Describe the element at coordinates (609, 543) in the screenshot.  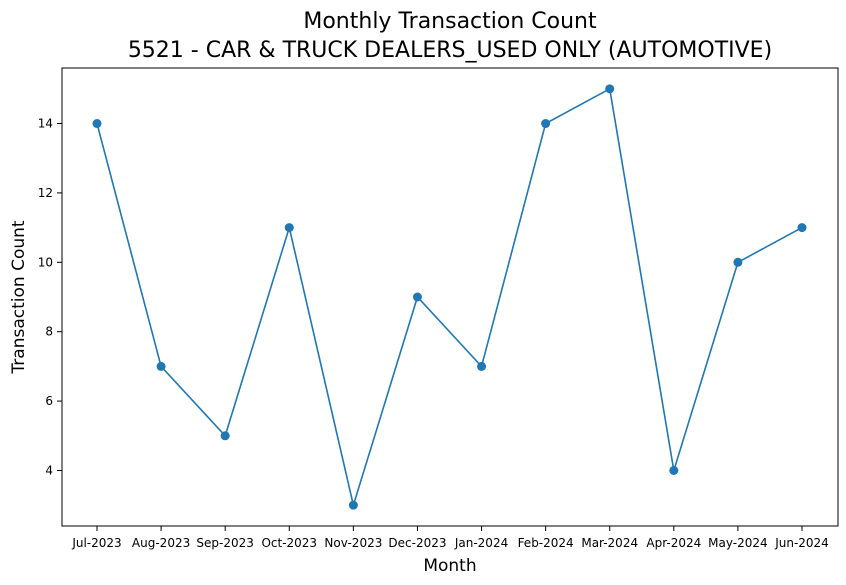
I see `x-tick-label: Mar-2024` at that location.